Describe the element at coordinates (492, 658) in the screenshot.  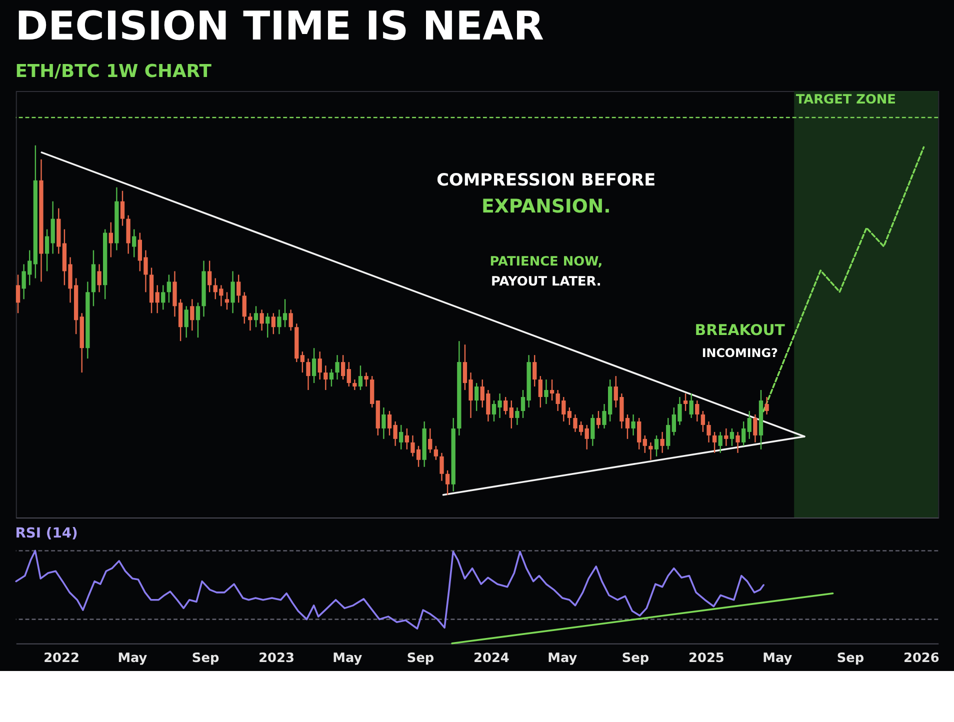
I see `x-tick-label: 2024` at that location.